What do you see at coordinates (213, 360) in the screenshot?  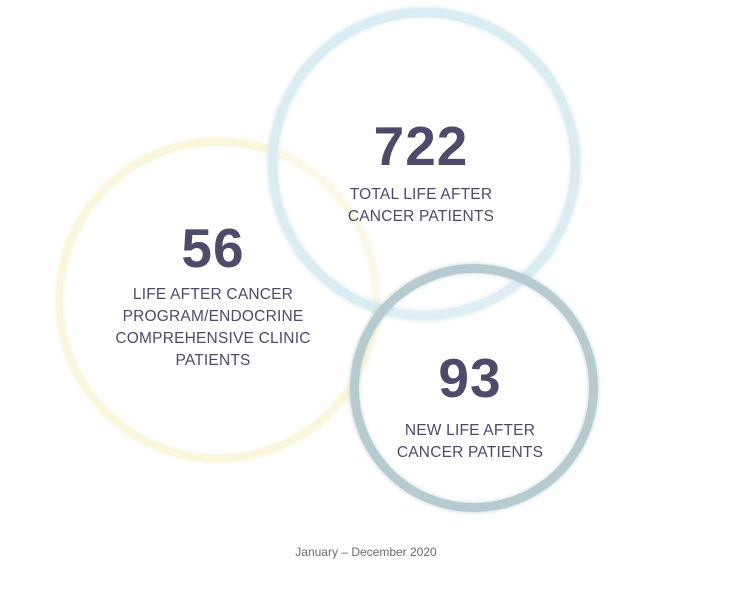 I see `endocrine-patients-label-line: PATIENTS` at bounding box center [213, 360].